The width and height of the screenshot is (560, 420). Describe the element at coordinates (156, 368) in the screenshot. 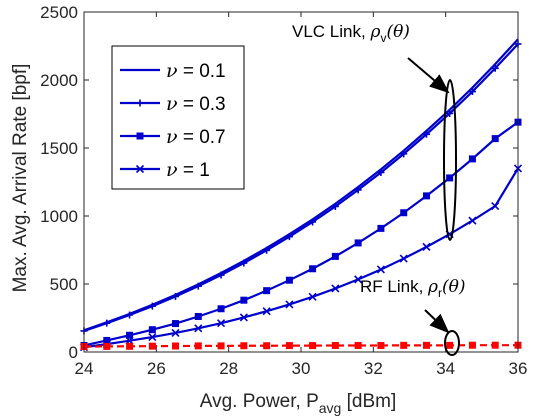

I see `x-tick-label: 26` at that location.